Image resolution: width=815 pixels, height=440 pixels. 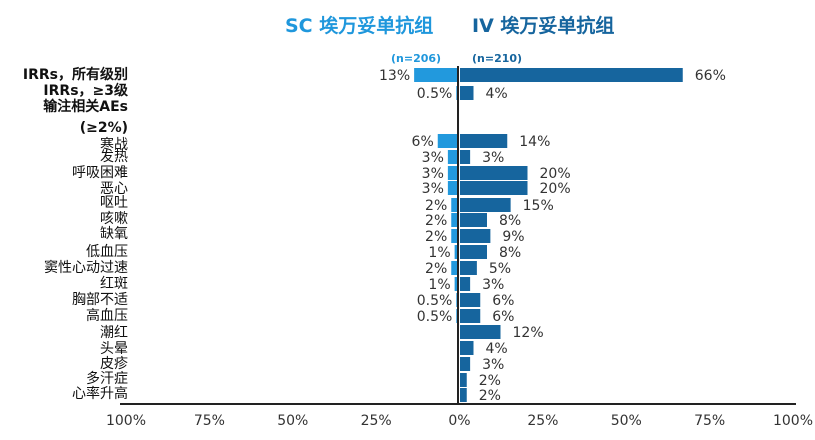 I want to click on category-label: 输注相关AEs, so click(x=85, y=106).